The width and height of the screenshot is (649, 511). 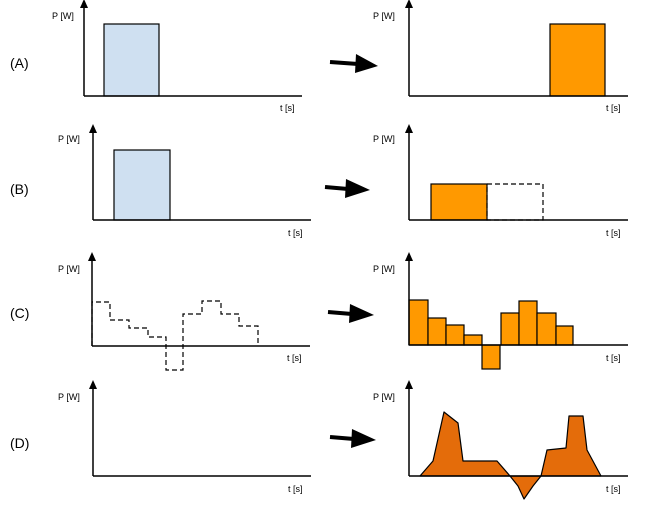 I want to click on row-c-input-plot: P [W] t [s], so click(x=184, y=311).